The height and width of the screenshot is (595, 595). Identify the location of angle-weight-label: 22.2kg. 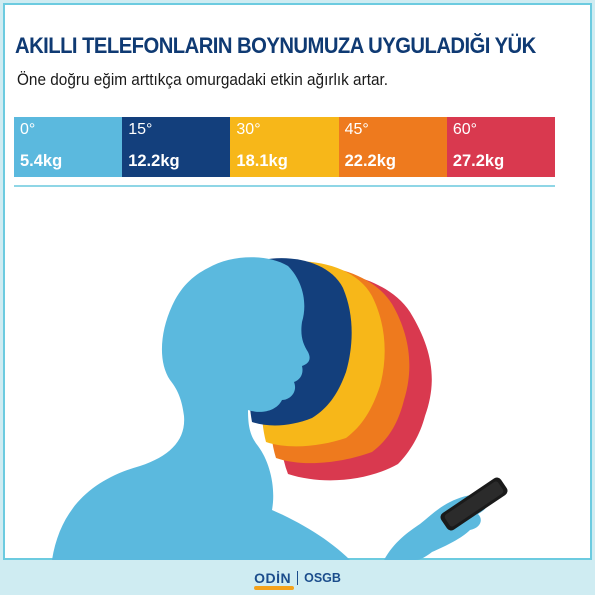
(370, 161).